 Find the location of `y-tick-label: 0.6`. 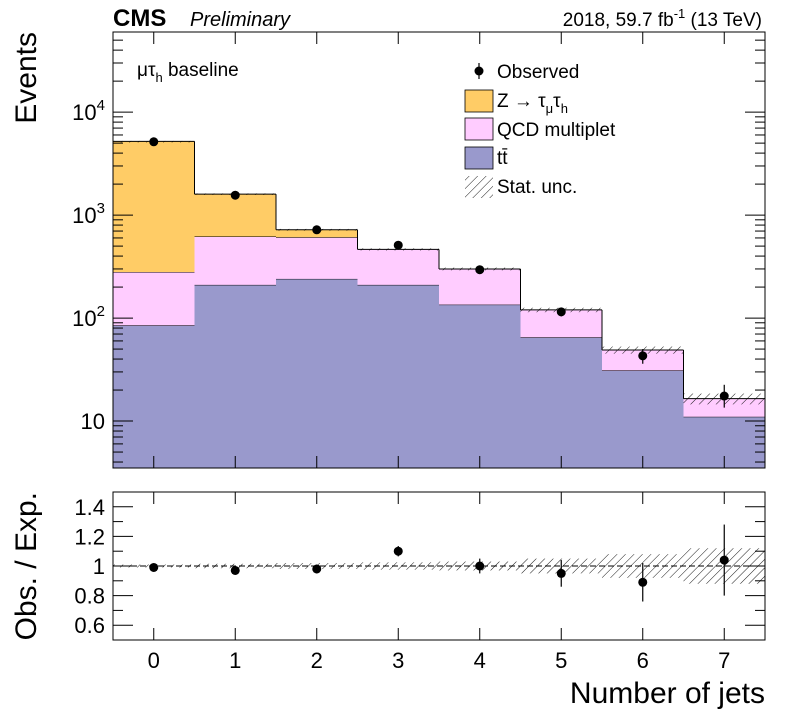

y-tick-label: 0.6 is located at coordinates (89, 625).